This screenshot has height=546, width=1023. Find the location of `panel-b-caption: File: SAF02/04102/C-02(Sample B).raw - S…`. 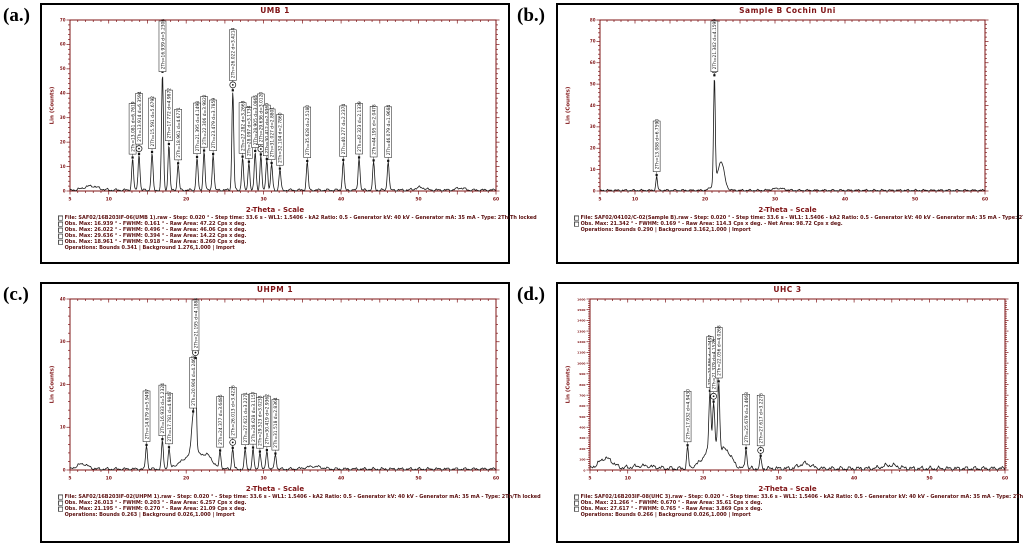

panel-b-caption: File: SAF02/04102/C-02(Sample B).raw - S… is located at coordinates (798, 231).